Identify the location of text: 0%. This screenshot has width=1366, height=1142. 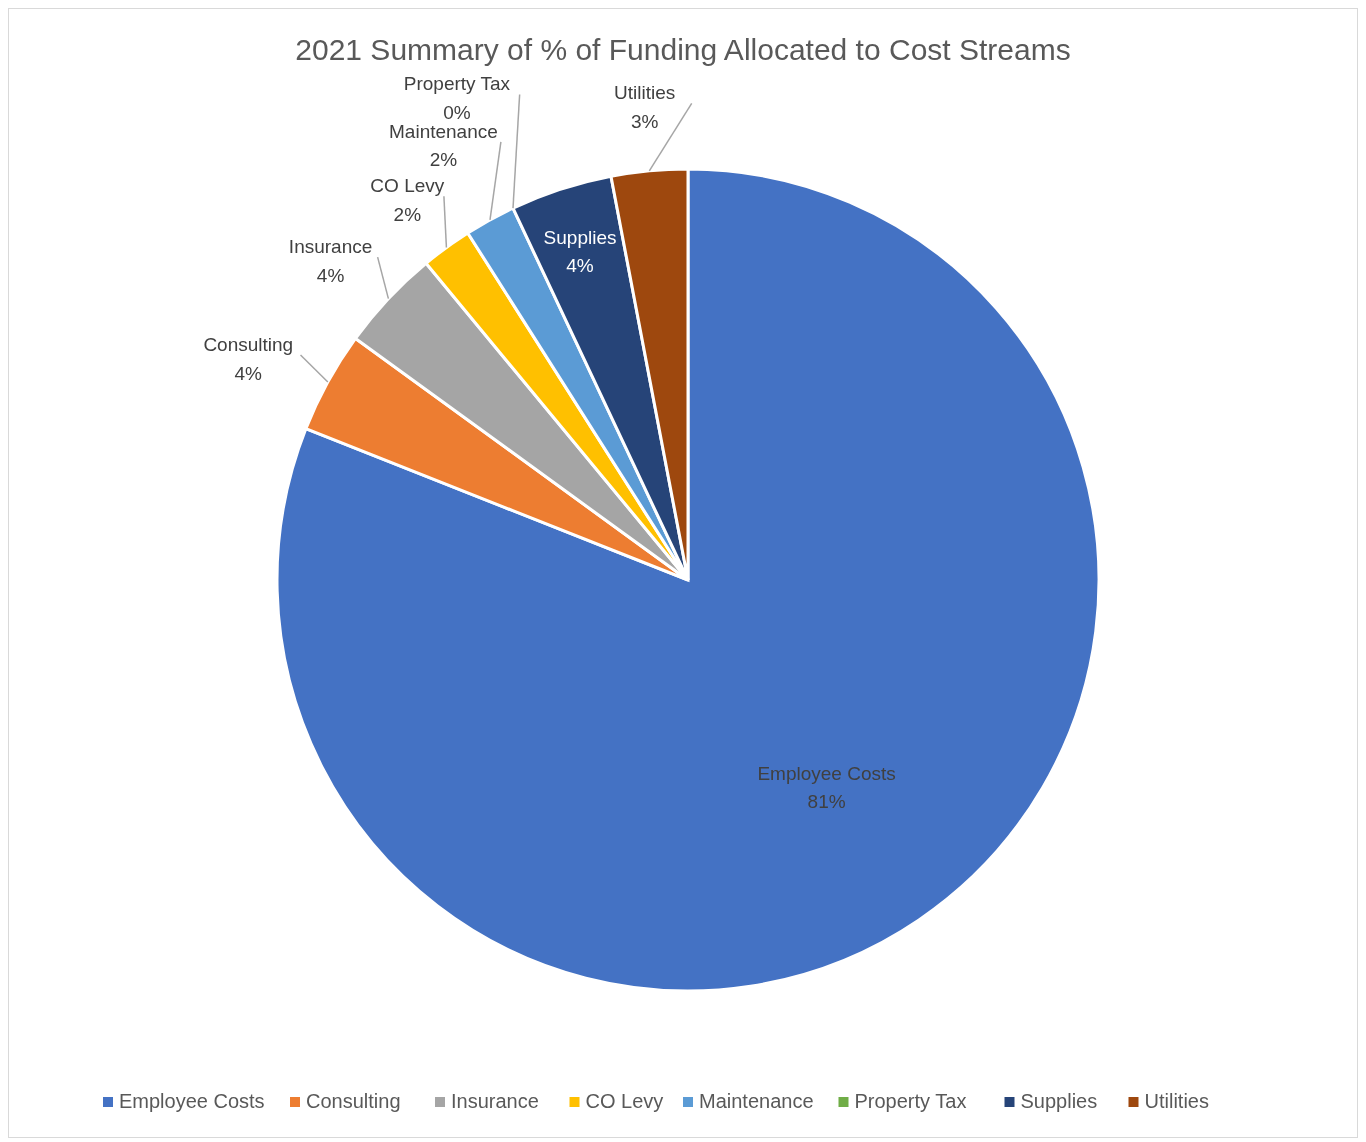
(457, 112).